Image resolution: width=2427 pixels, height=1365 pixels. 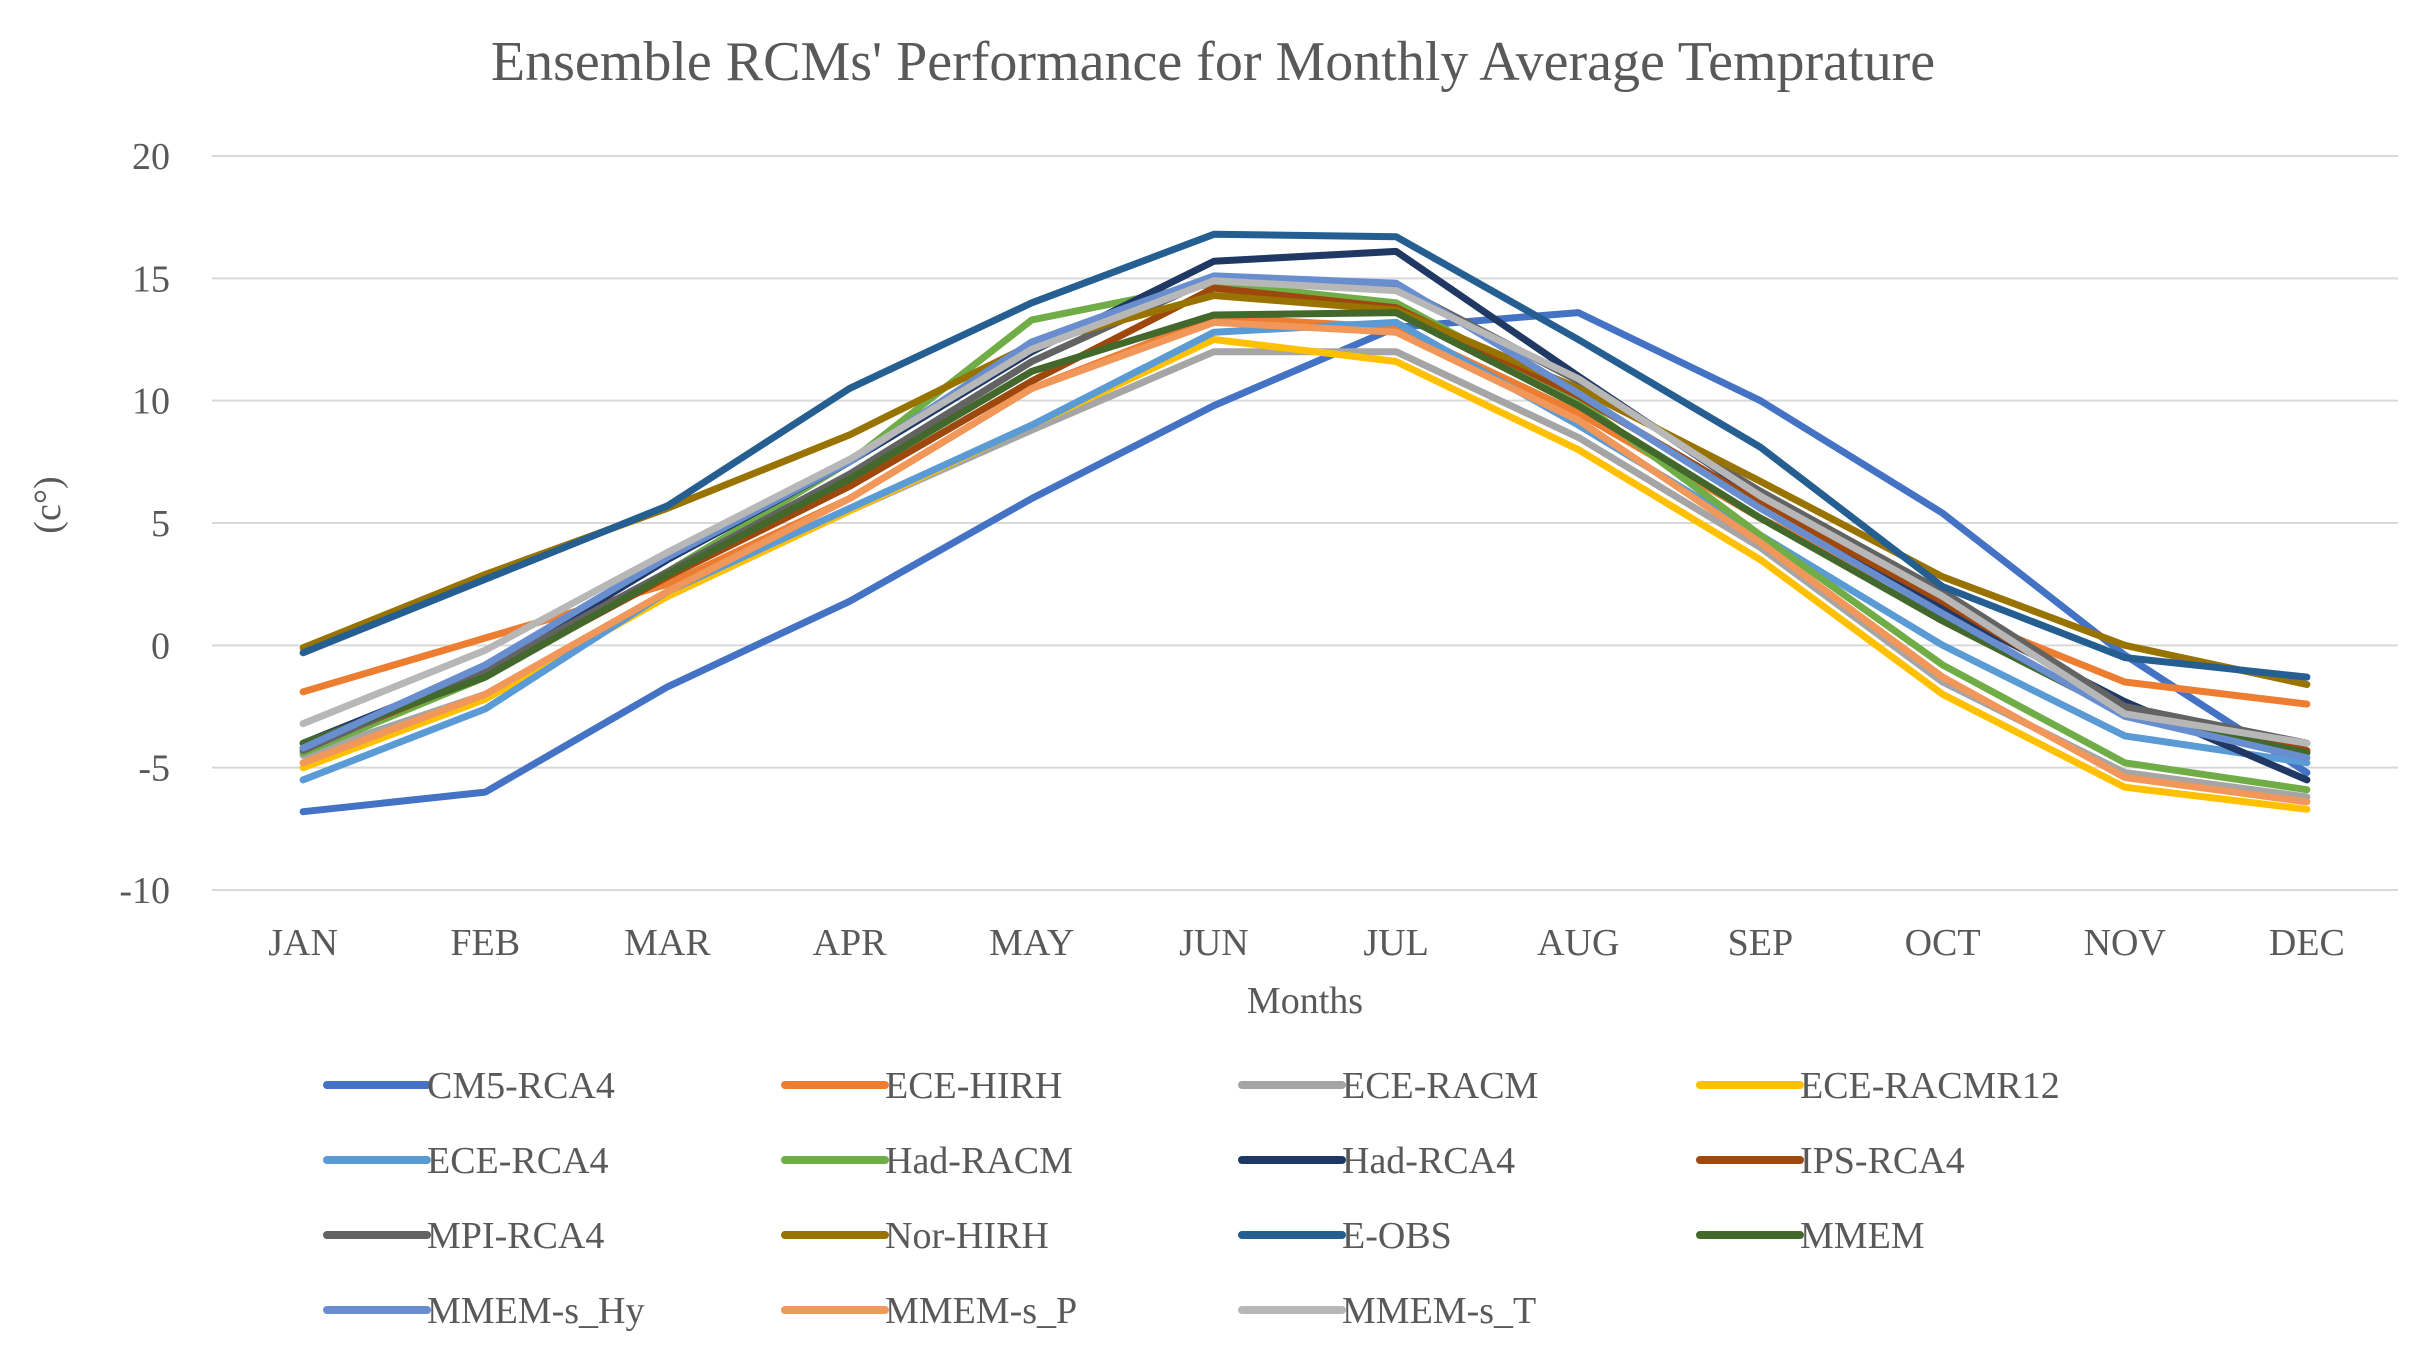 What do you see at coordinates (521, 1086) in the screenshot?
I see `legend-label: CM5-RCA4` at bounding box center [521, 1086].